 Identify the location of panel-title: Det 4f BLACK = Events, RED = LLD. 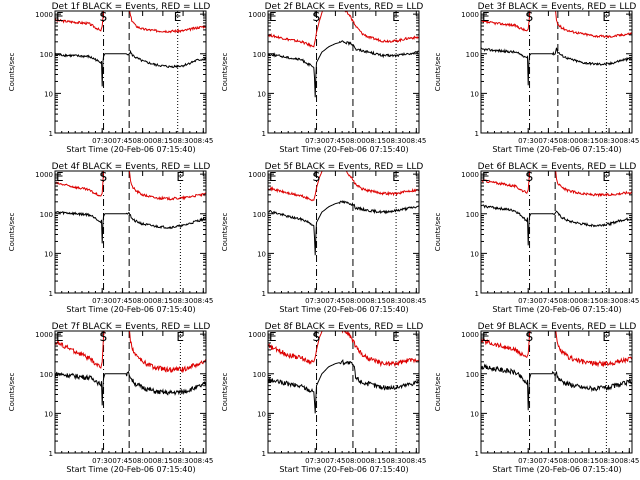
(131, 167).